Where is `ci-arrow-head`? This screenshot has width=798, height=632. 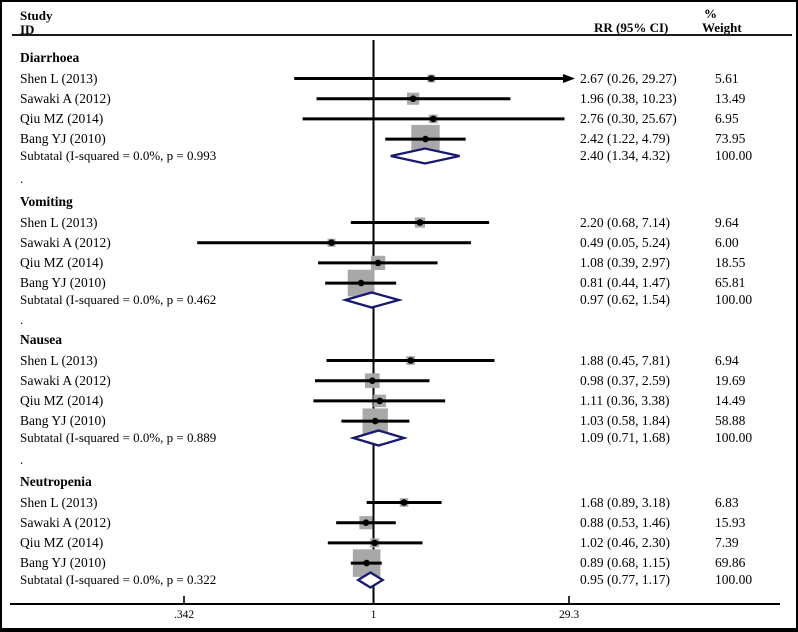 ci-arrow-head is located at coordinates (569, 78).